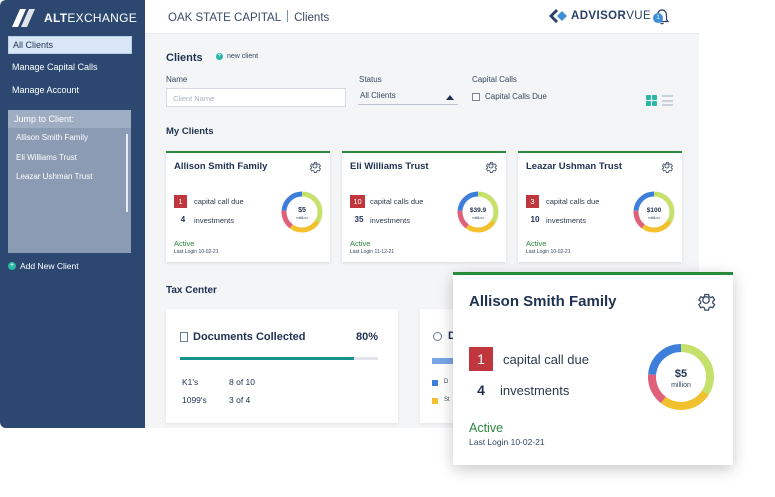 This screenshot has height=497, width=775. I want to click on status-select-value: All Clients, so click(378, 95).